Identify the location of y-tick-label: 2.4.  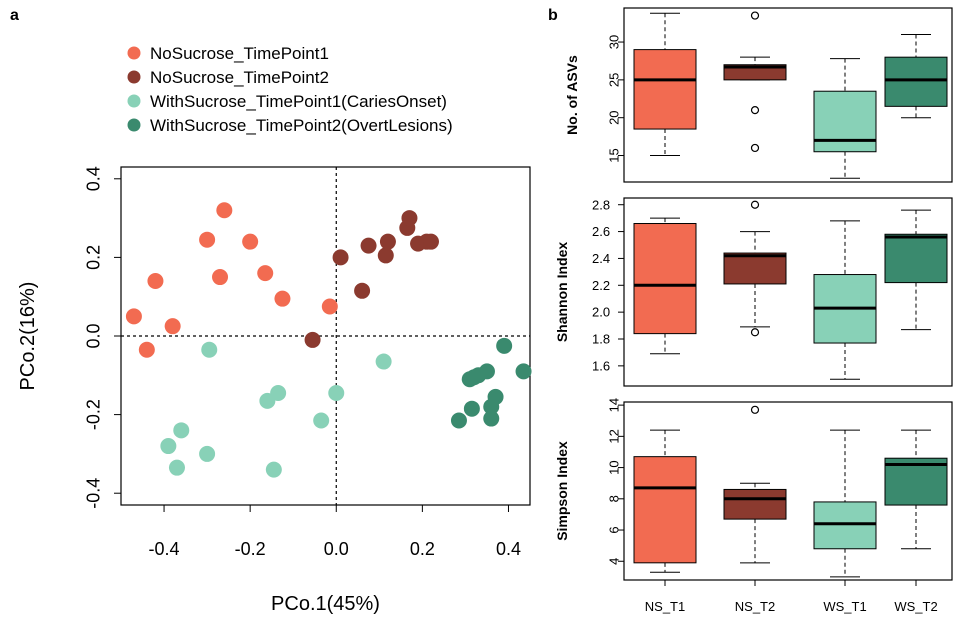
(601, 258).